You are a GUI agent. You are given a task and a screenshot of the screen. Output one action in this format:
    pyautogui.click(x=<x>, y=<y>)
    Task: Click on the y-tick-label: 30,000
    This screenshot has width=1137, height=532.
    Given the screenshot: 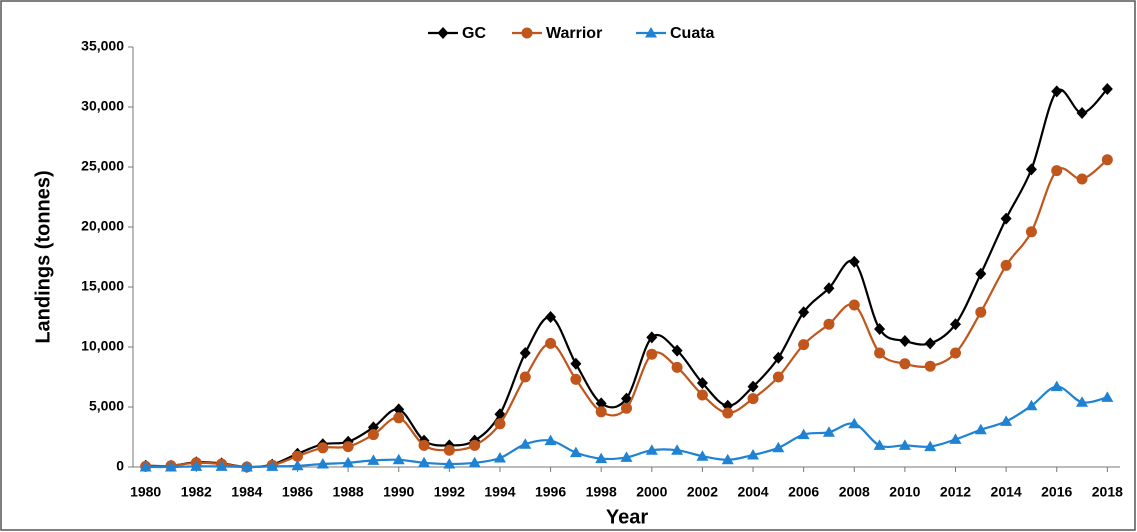 What is the action you would take?
    pyautogui.click(x=102, y=106)
    